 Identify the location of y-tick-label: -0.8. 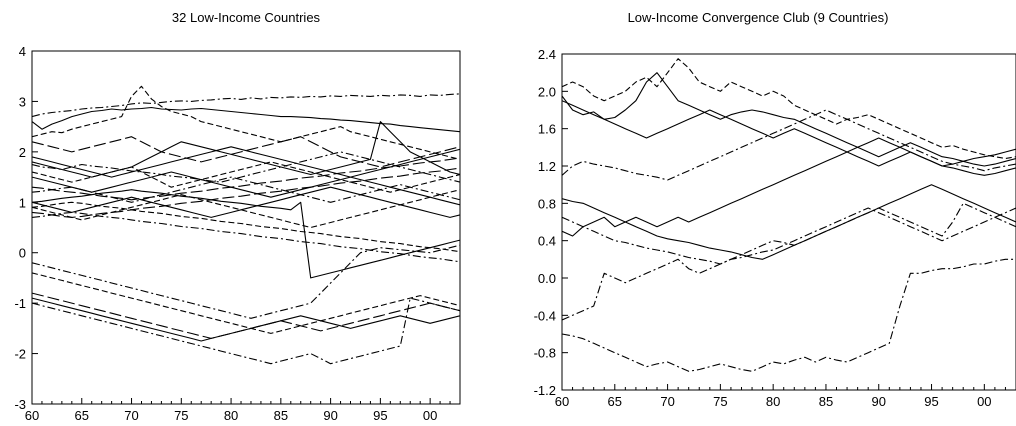
(545, 353).